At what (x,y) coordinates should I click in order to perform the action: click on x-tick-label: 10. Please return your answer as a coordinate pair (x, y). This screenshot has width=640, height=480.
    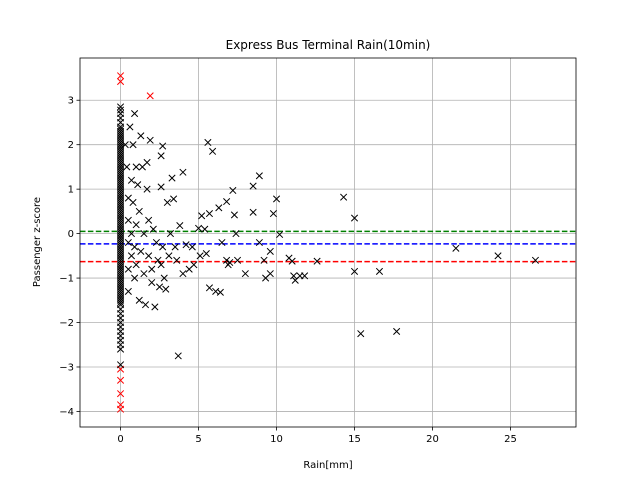
    Looking at the image, I should click on (276, 439).